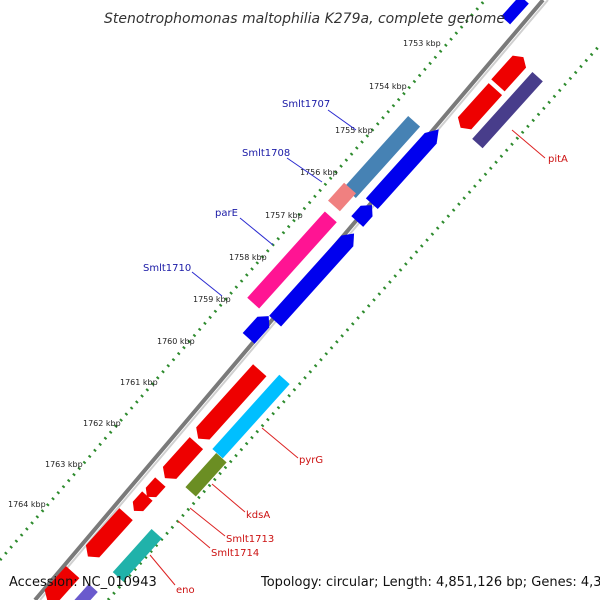 Image resolution: width=600 pixels, height=600 pixels. What do you see at coordinates (139, 382) in the screenshot?
I see `tick-label: 1761 kbp` at bounding box center [139, 382].